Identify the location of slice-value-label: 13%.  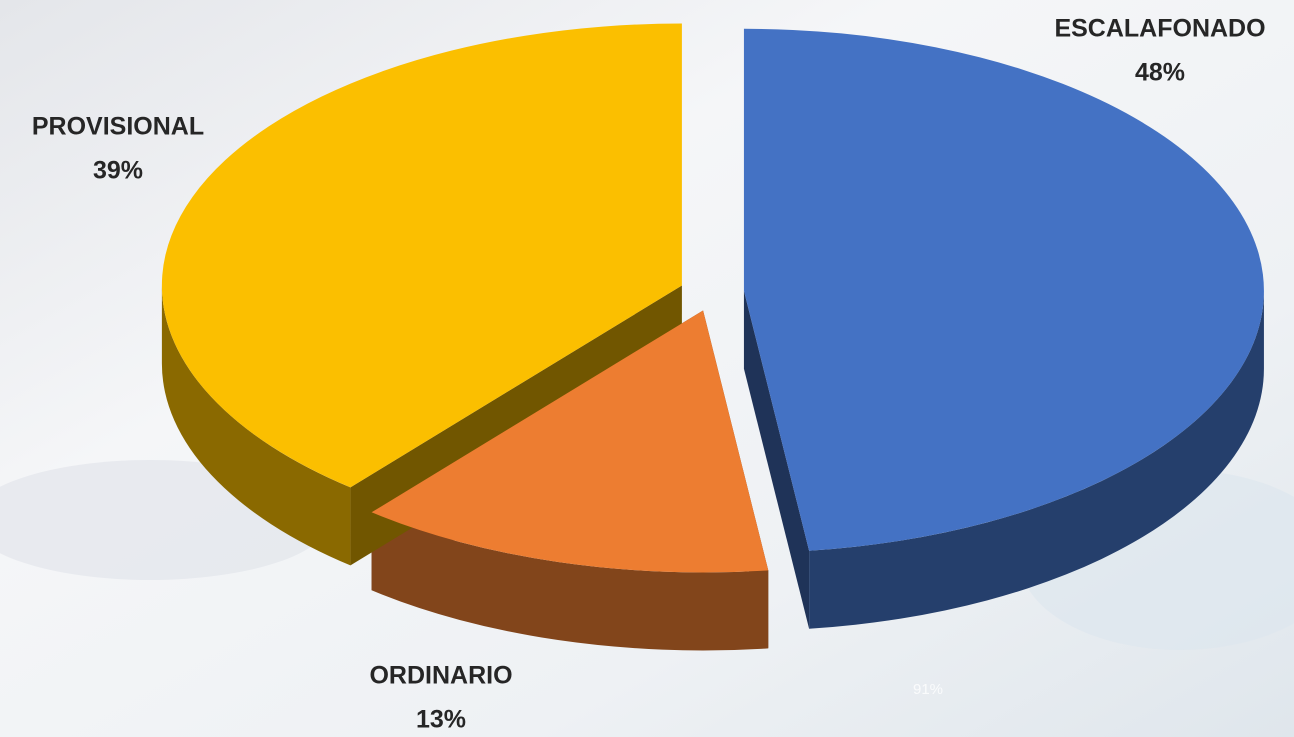
(441, 720).